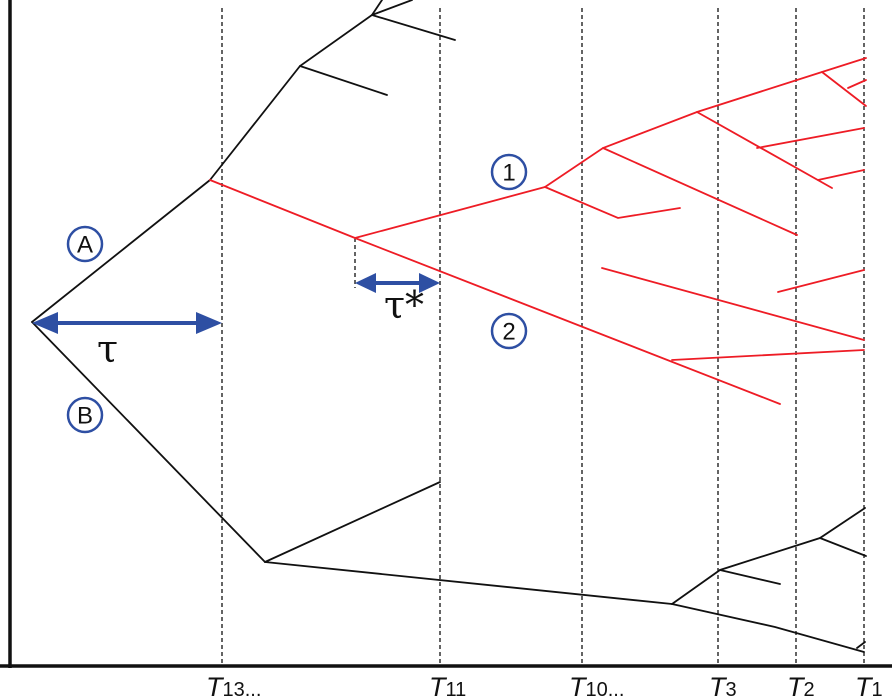 This screenshot has width=892, height=698. I want to click on label-b: B, so click(85, 415).